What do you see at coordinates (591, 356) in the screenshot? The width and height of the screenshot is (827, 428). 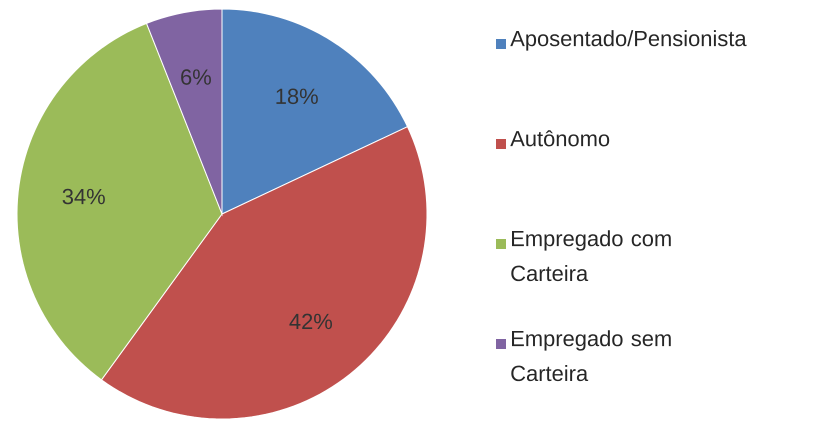 I see `legend-label: Empregado sem Carteira` at bounding box center [591, 356].